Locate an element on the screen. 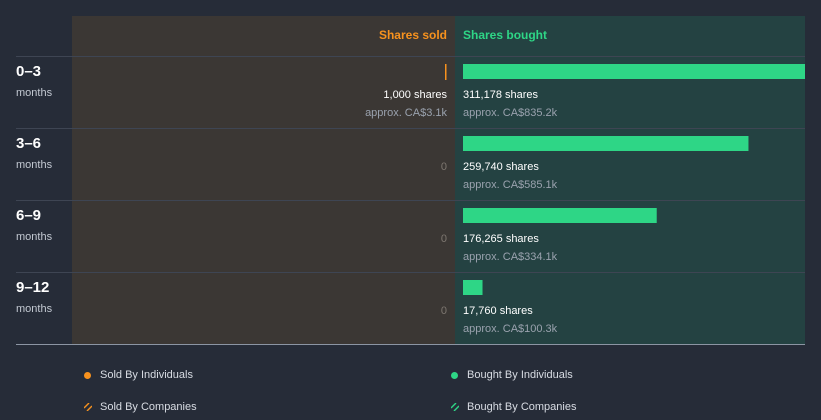 The image size is (821, 420). legend-bought-individuals-label: Bought By Individuals is located at coordinates (520, 375).